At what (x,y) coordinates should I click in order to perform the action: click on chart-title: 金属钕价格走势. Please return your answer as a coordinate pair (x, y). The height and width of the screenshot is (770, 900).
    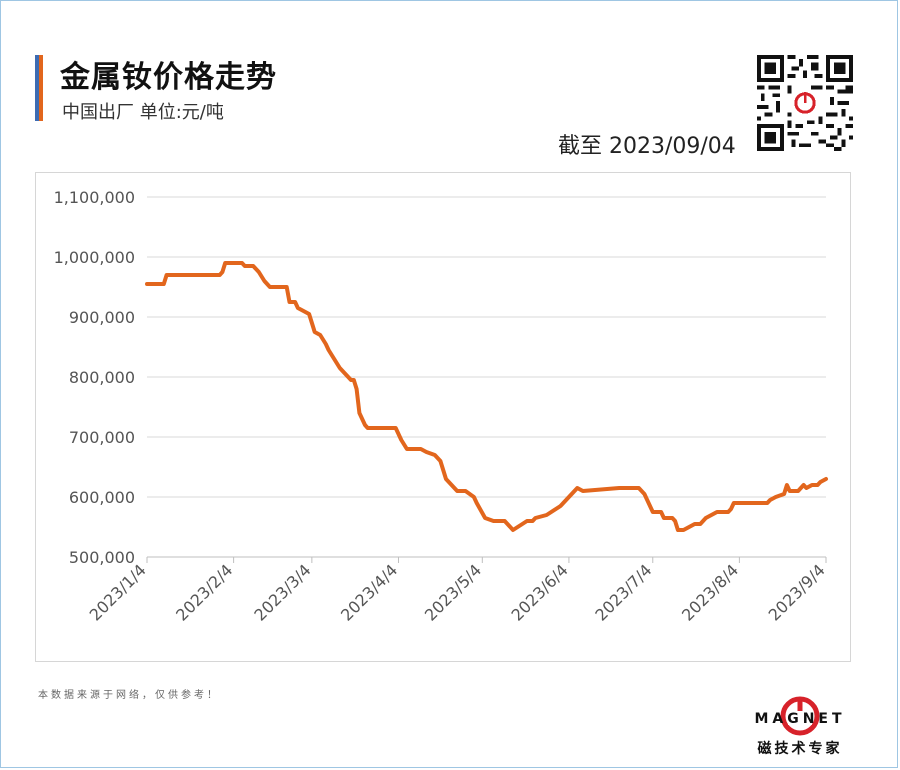
    Looking at the image, I should click on (168, 77).